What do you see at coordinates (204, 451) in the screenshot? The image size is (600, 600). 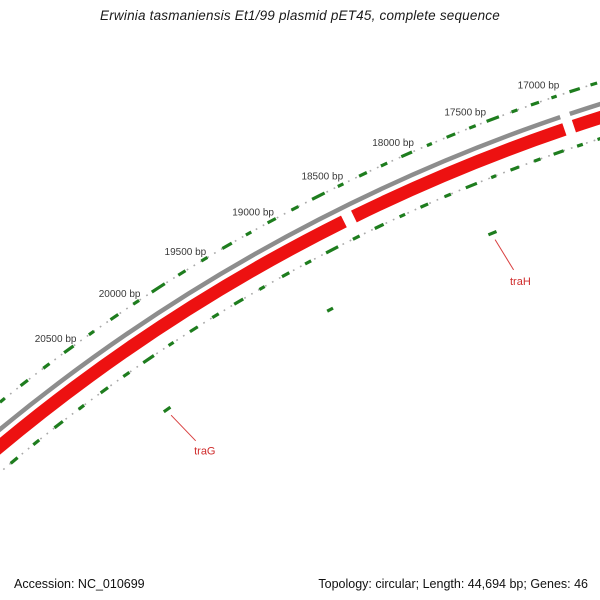 I see `gene-label-traG: traG` at bounding box center [204, 451].